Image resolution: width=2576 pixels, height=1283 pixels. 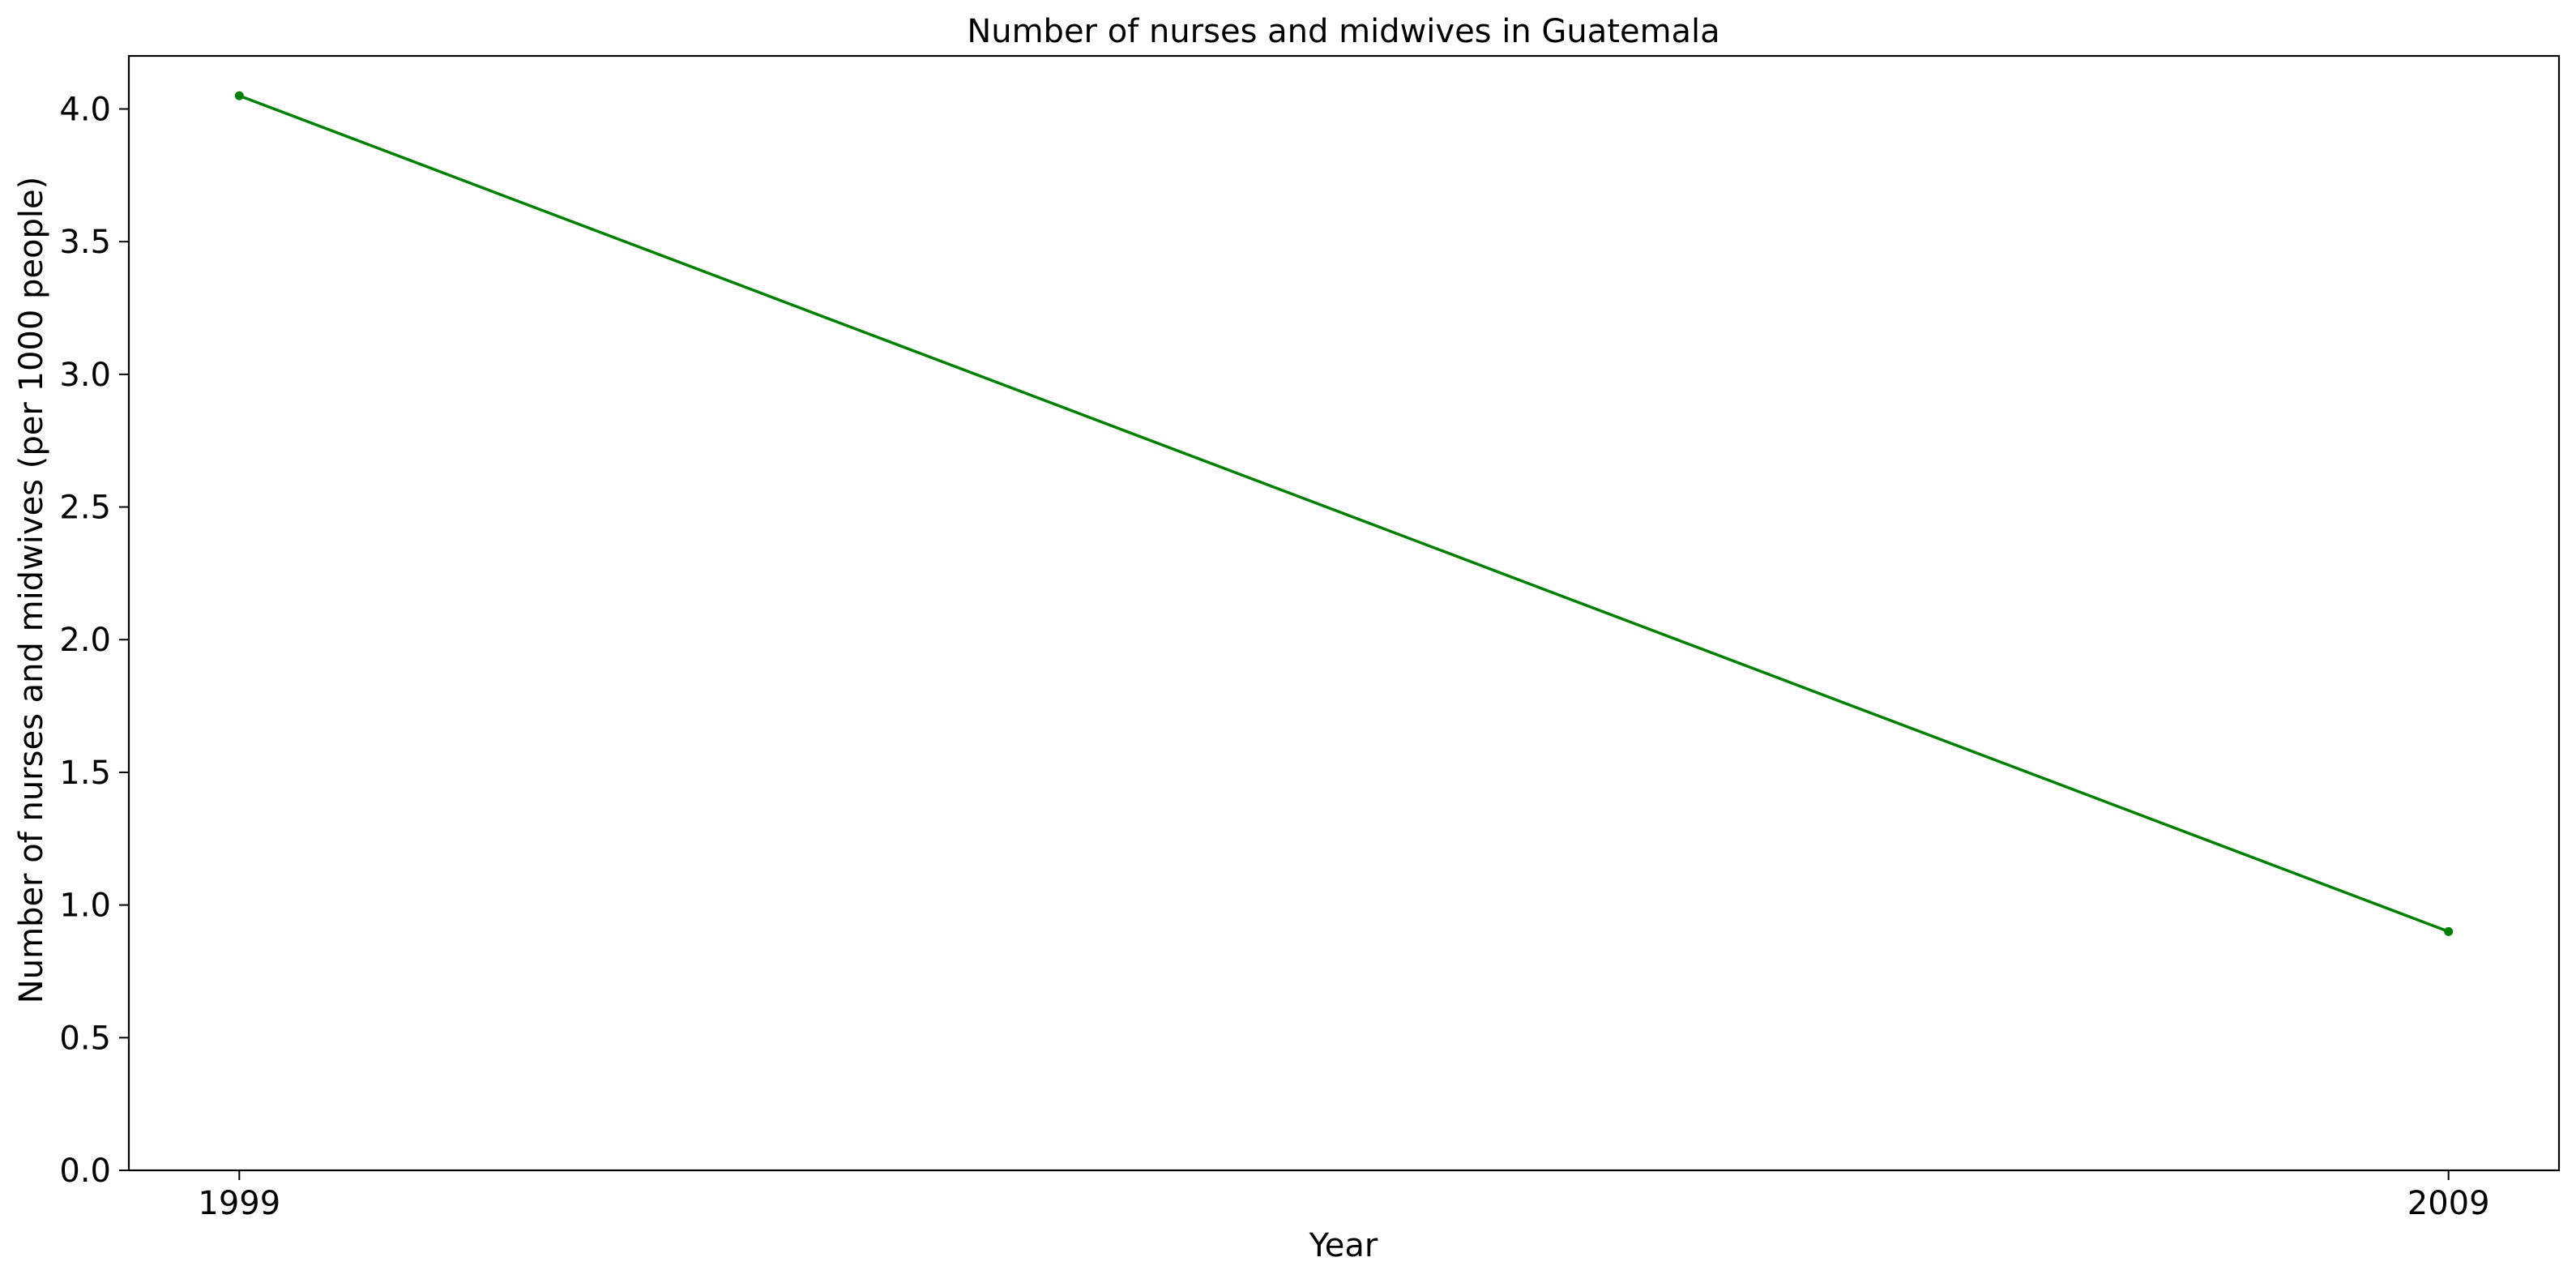 I want to click on y-tick-label: 1.5, so click(x=85, y=773).